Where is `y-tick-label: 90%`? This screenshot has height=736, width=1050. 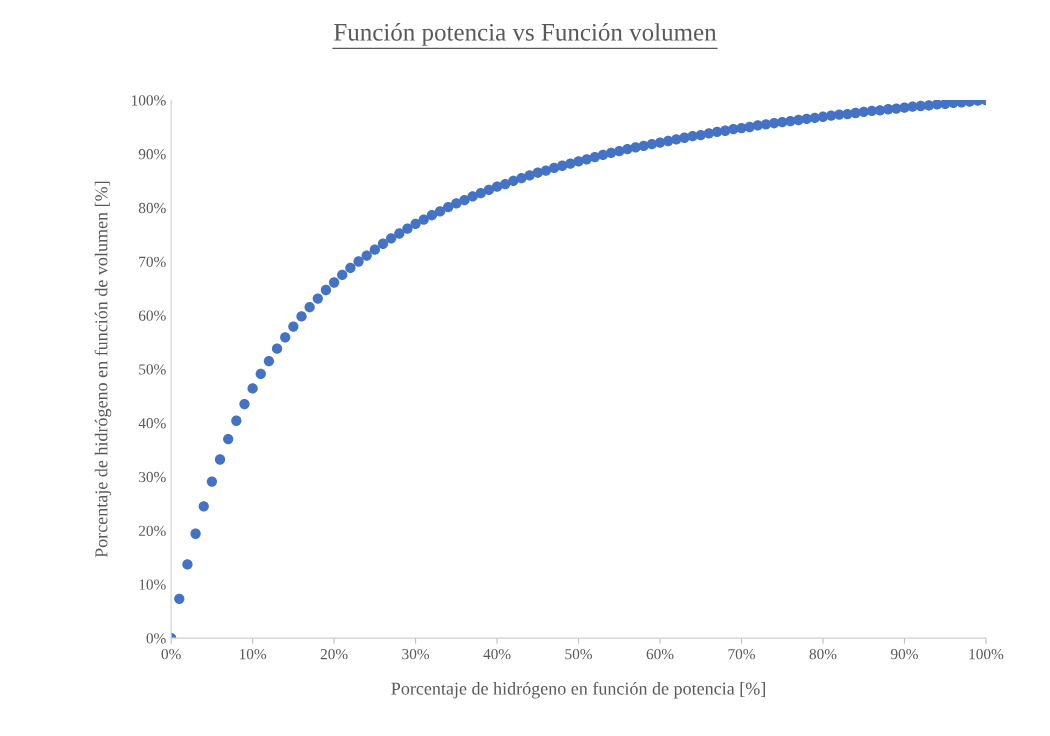
y-tick-label: 90% is located at coordinates (152, 154).